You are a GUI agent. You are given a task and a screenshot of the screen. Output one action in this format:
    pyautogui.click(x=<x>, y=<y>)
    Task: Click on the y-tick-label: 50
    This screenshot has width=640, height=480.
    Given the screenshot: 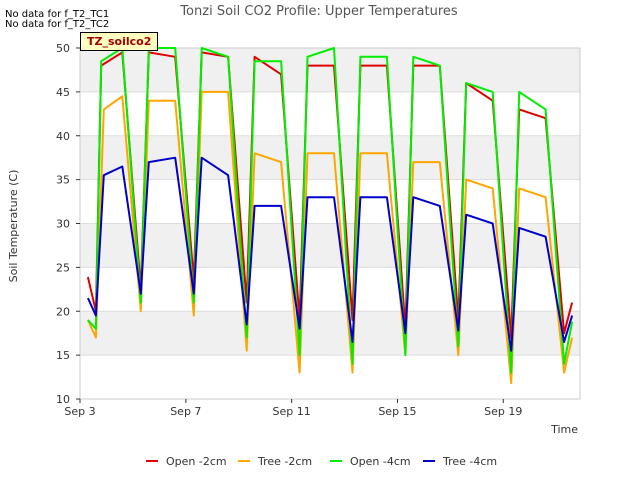 What is the action you would take?
    pyautogui.click(x=63, y=48)
    